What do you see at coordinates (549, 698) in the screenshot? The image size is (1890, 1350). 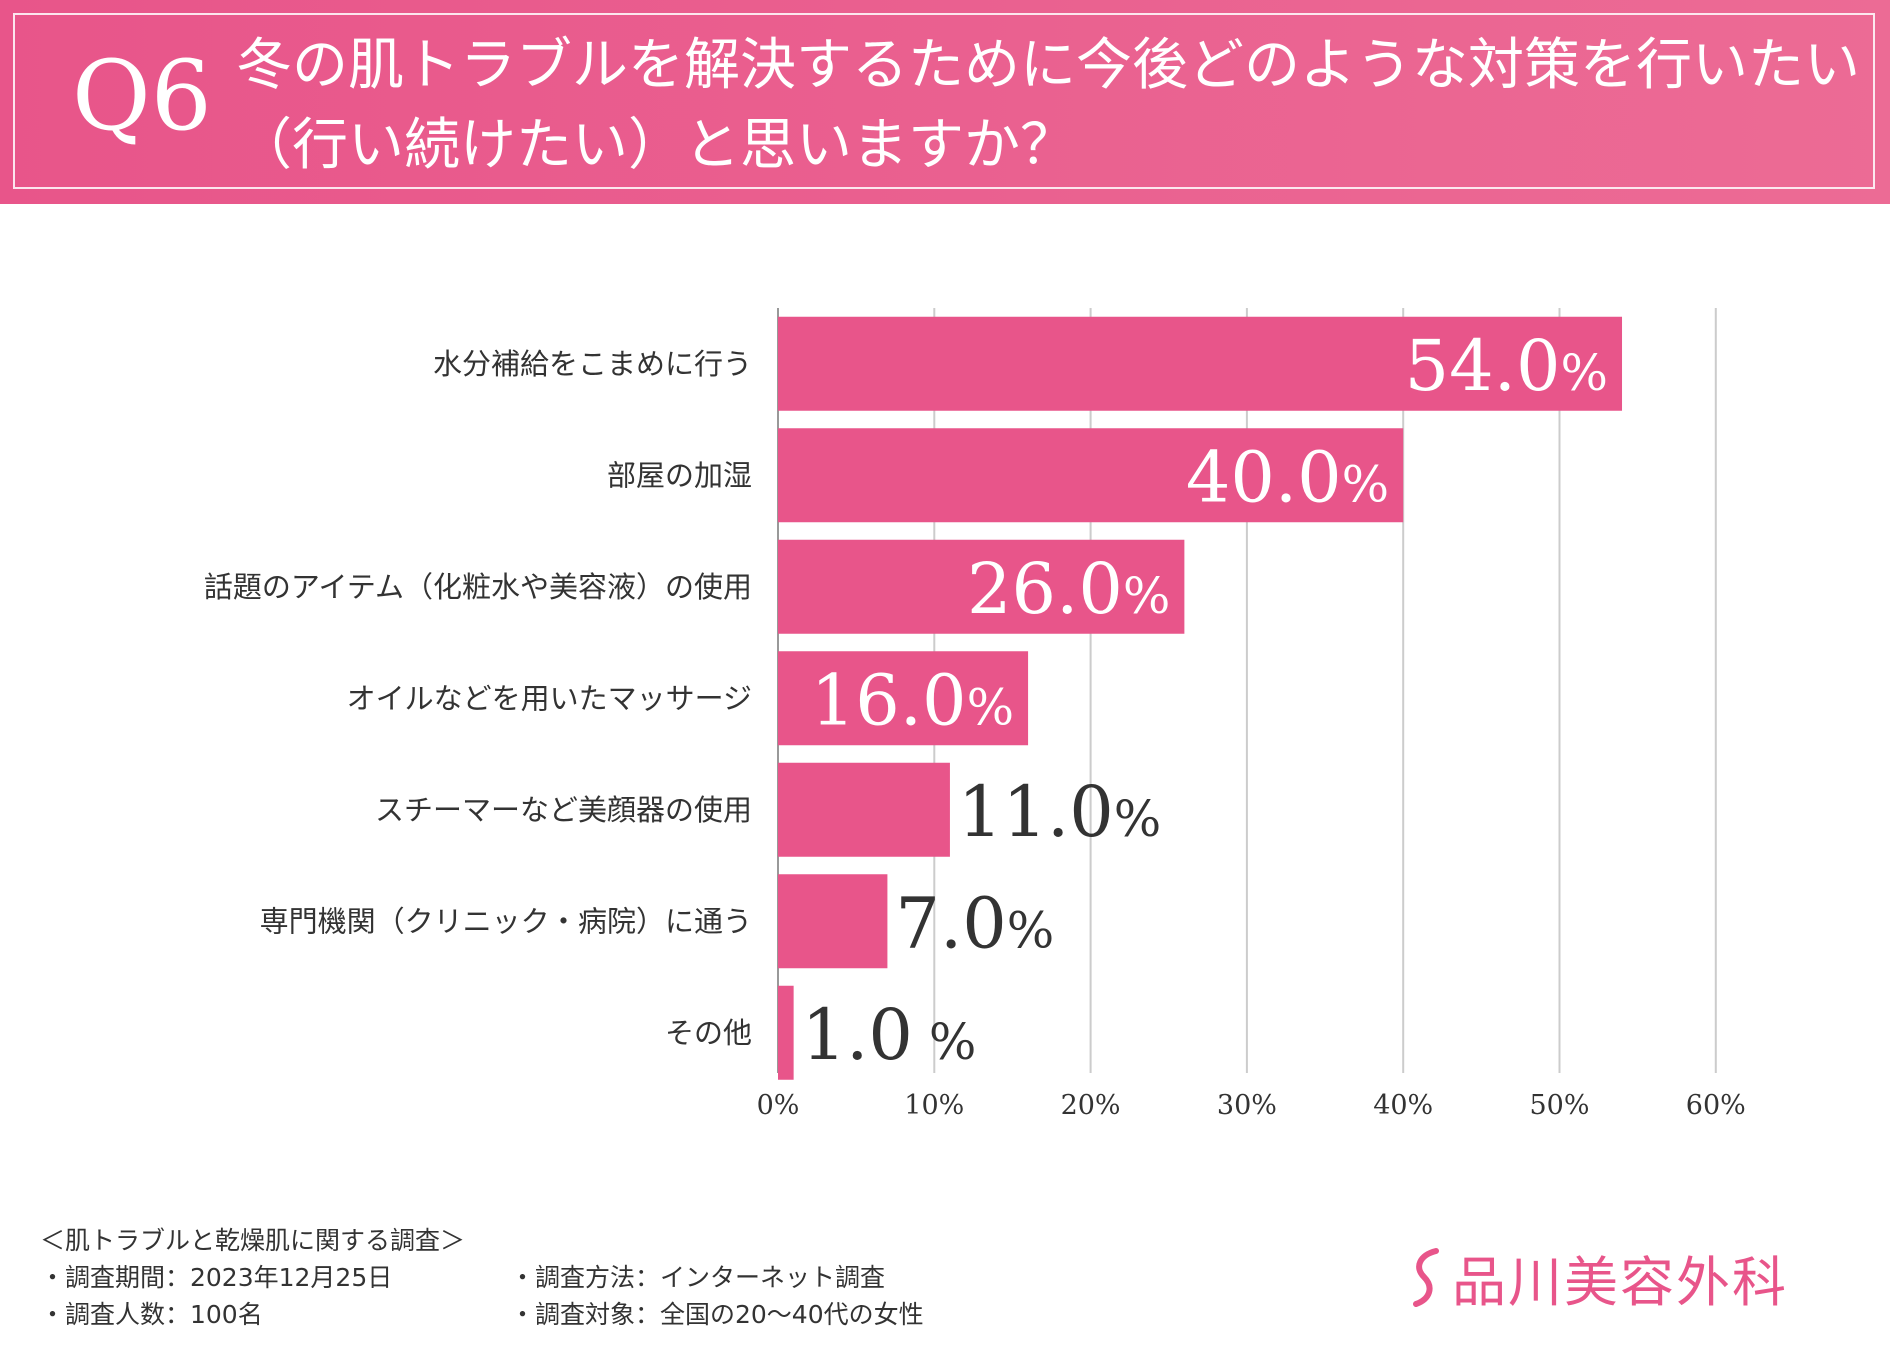 I see `category-label: オイルなどを用いたマッサージ` at bounding box center [549, 698].